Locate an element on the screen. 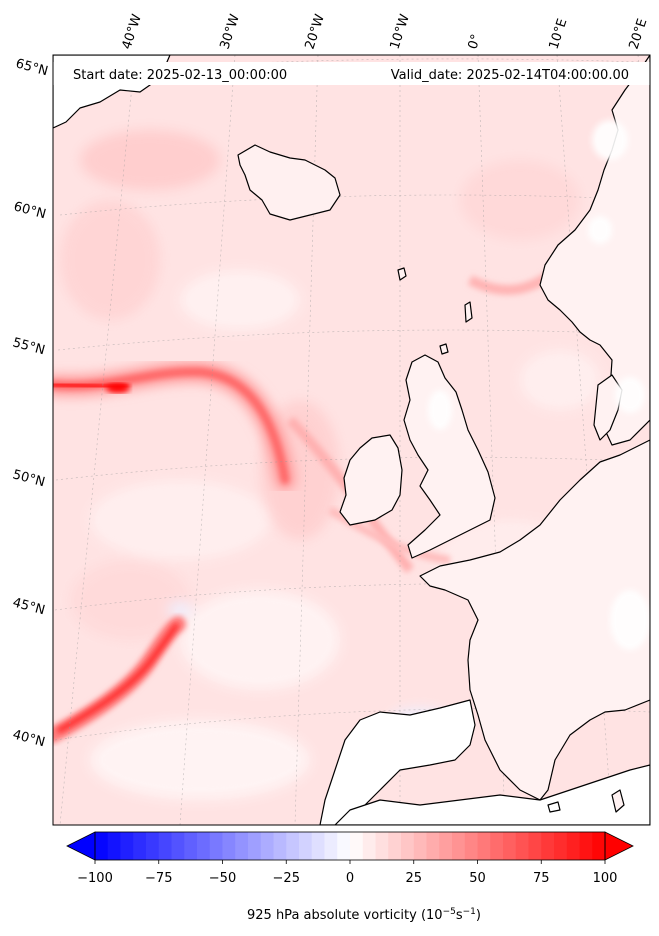 The width and height of the screenshot is (659, 936). colorbar-tick-label: 25 is located at coordinates (413, 878).